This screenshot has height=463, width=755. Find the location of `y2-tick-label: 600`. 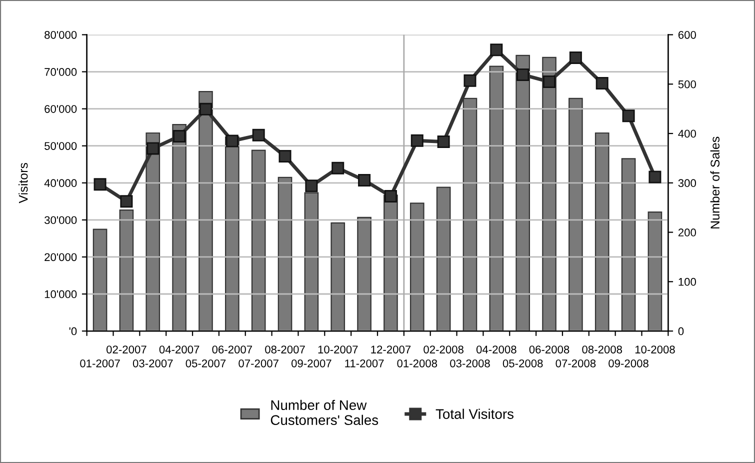

y2-tick-label: 600 is located at coordinates (687, 34).